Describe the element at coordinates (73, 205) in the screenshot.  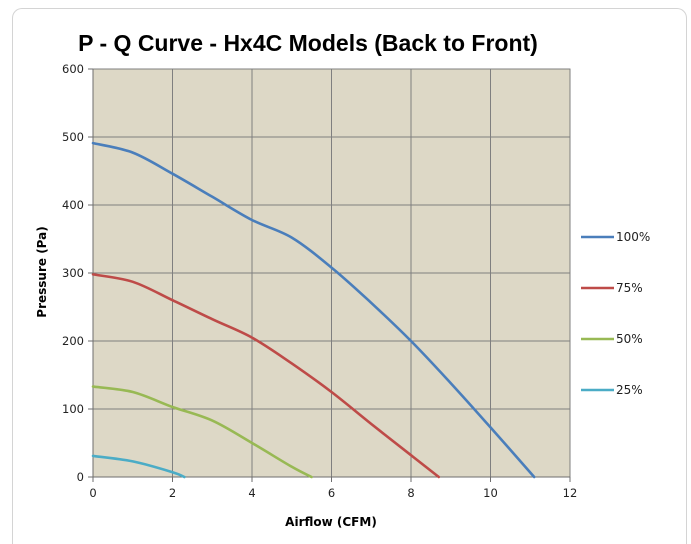
I see `y-tick-label: 400` at that location.